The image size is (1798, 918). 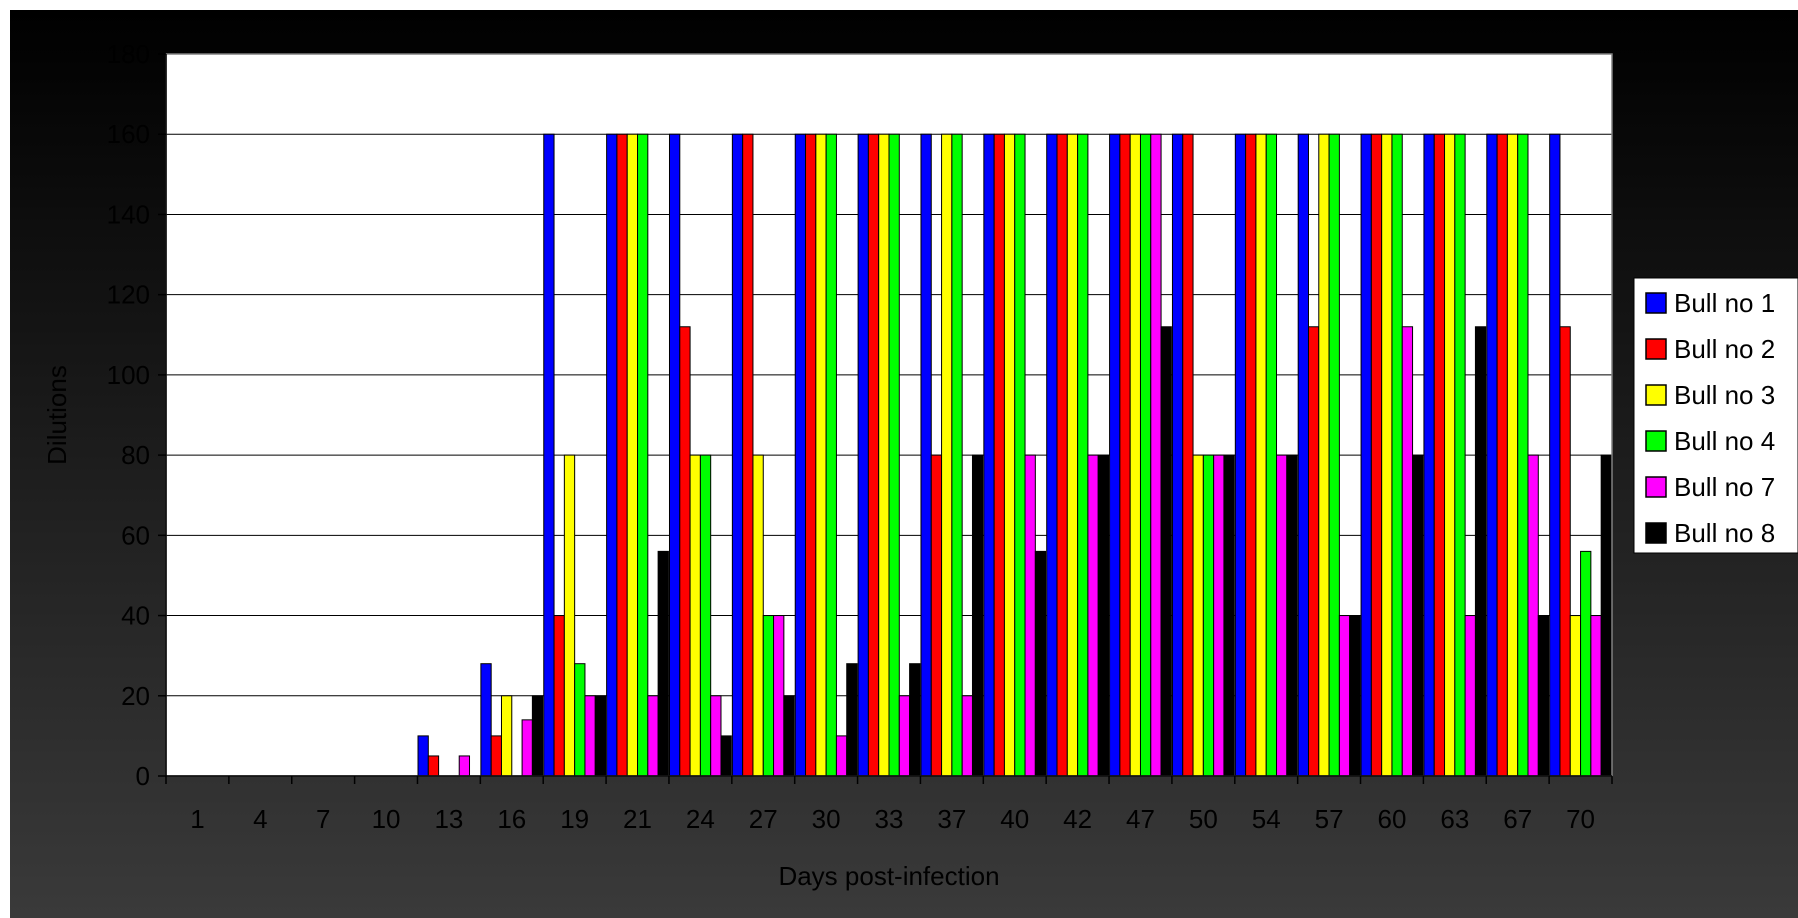 I want to click on y-tick-label: 180, so click(x=128, y=54).